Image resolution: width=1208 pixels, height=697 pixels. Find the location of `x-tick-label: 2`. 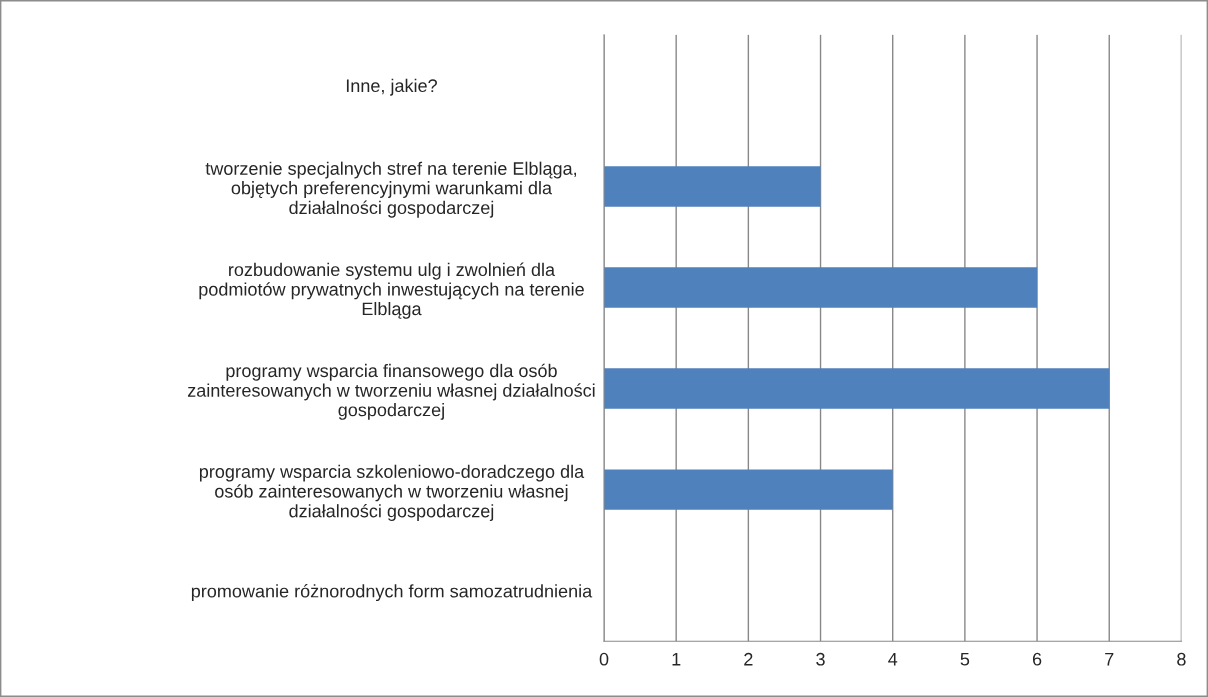

x-tick-label: 2 is located at coordinates (748, 659).